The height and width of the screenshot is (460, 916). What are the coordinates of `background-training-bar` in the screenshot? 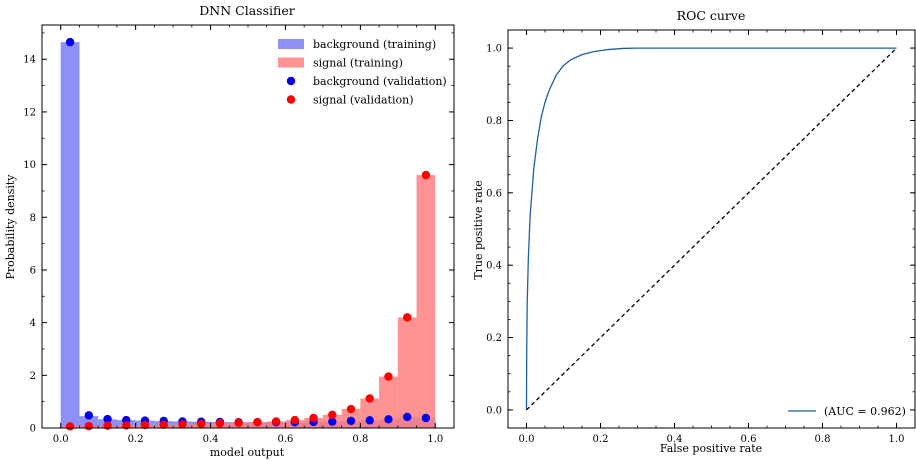 It's located at (70, 235).